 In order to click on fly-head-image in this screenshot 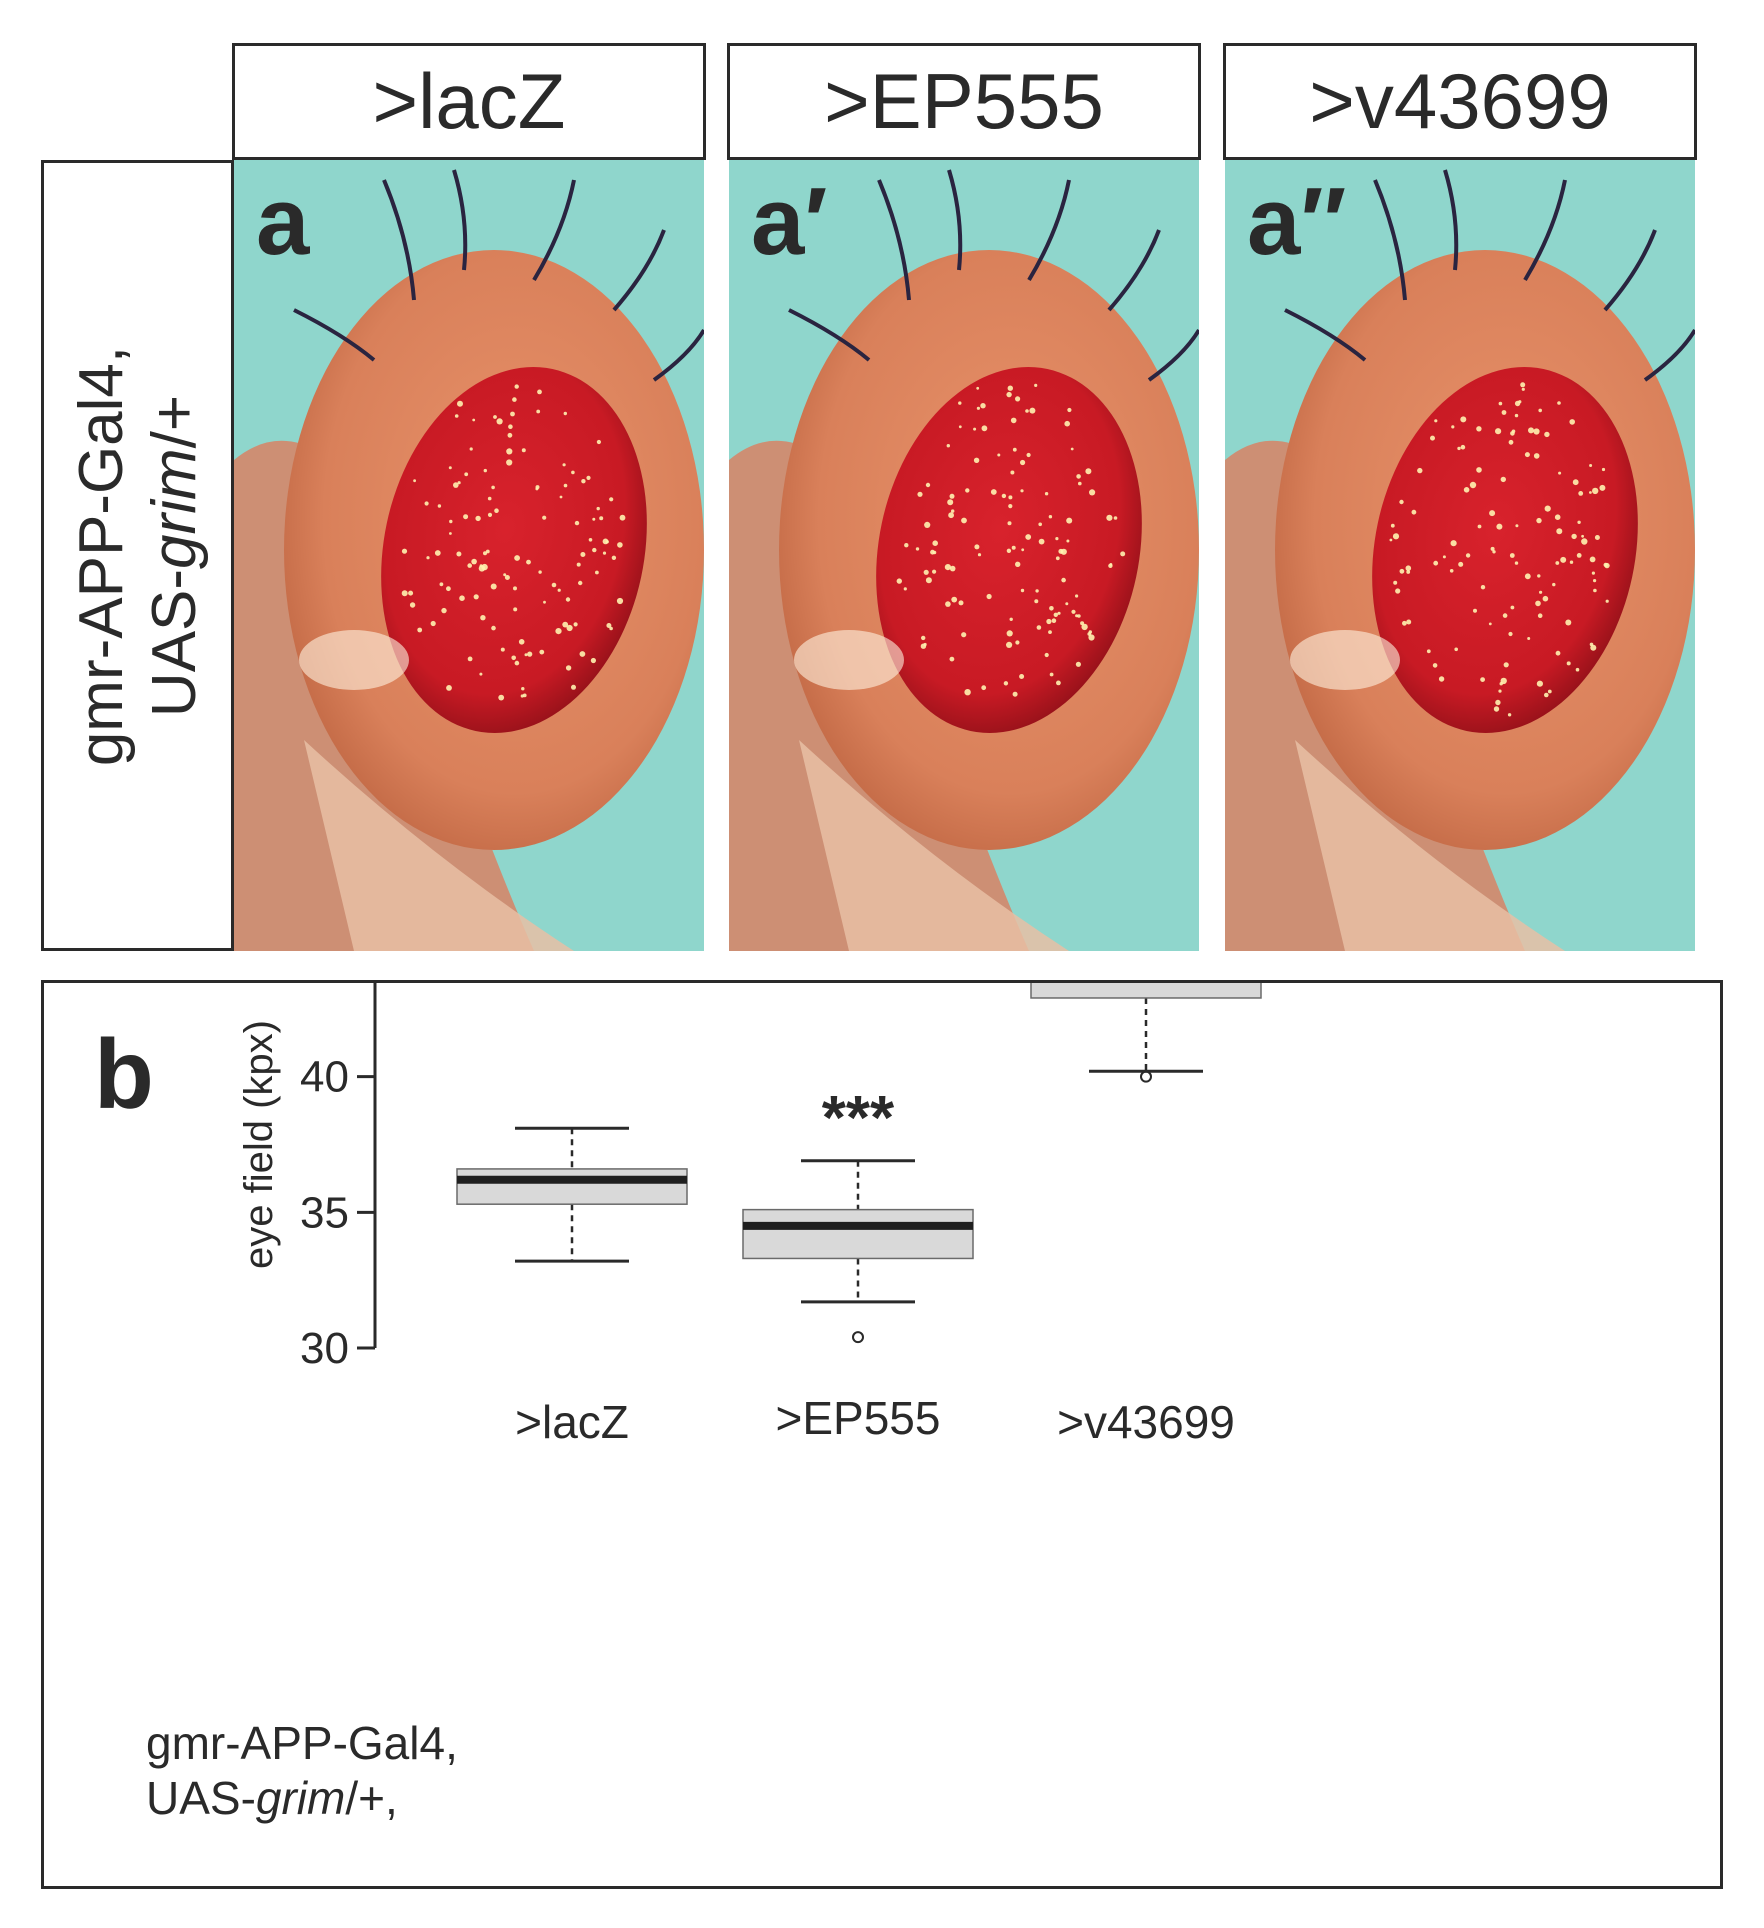, I will do `click(469, 555)`.